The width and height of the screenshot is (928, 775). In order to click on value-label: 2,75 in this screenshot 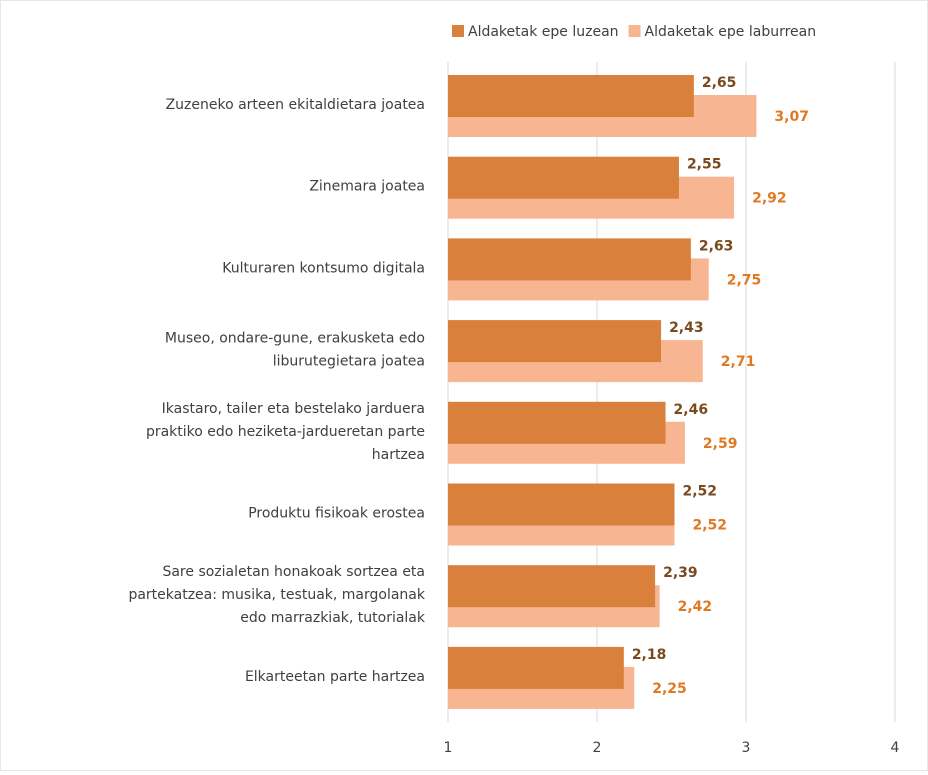, I will do `click(744, 280)`.